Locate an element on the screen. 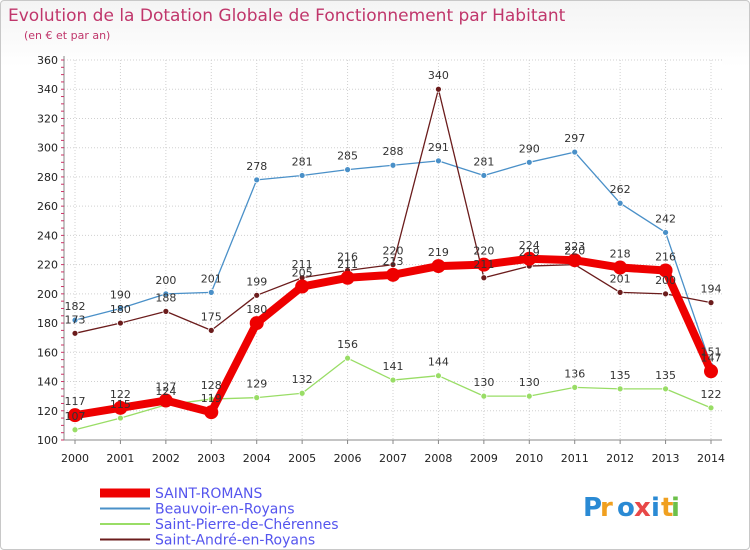  y-tick-label: 160 is located at coordinates (47, 352).